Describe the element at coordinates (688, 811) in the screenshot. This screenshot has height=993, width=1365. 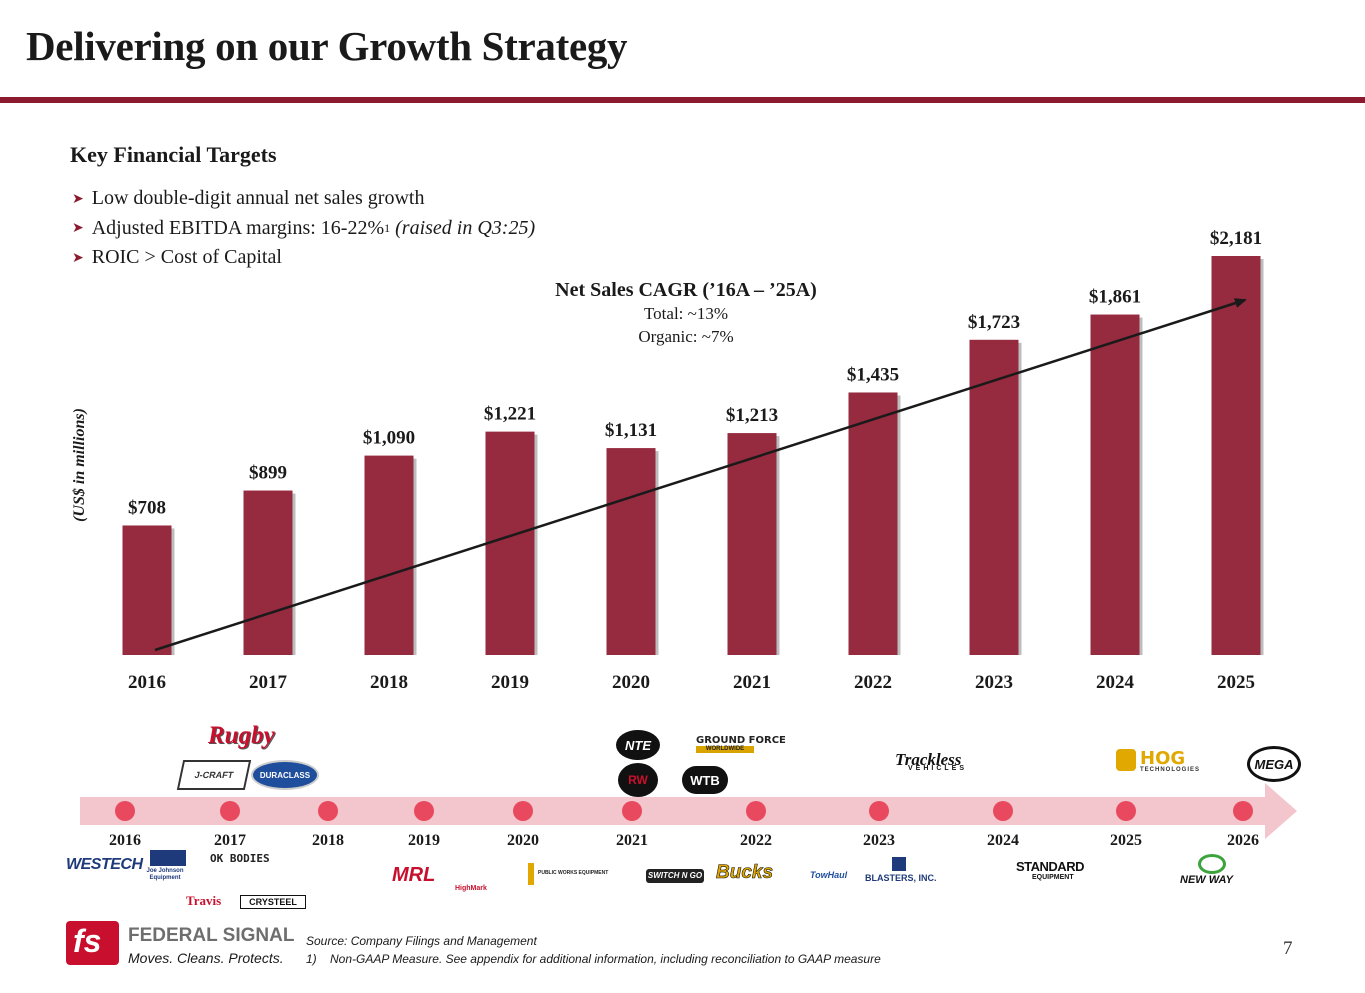
I see `timeline-band` at that location.